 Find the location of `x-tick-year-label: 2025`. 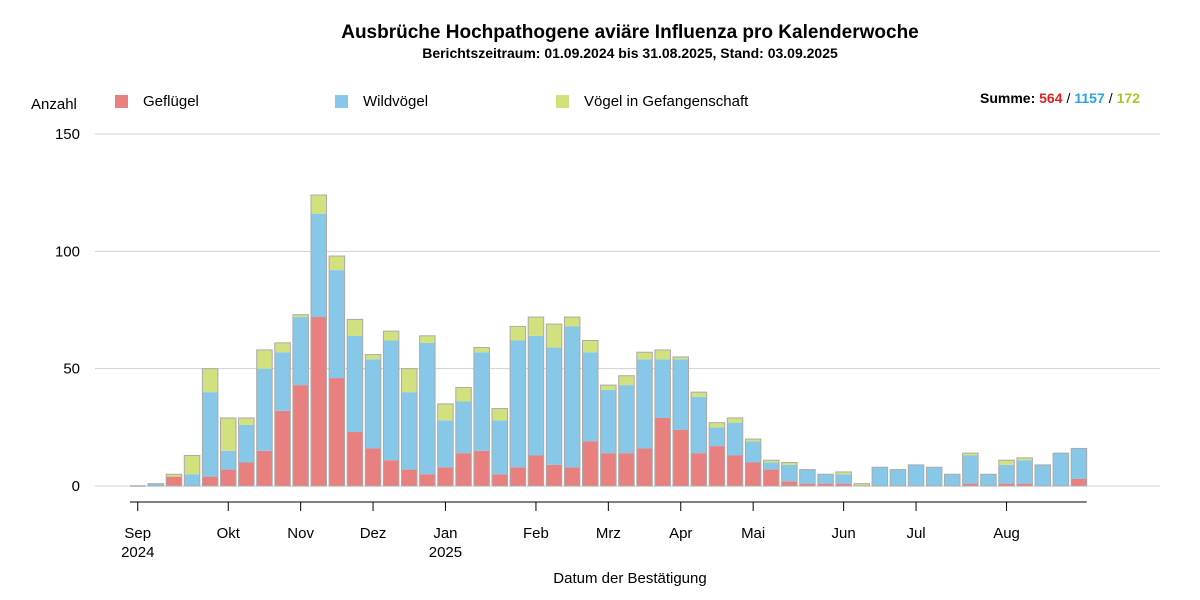

x-tick-year-label: 2025 is located at coordinates (445, 552).